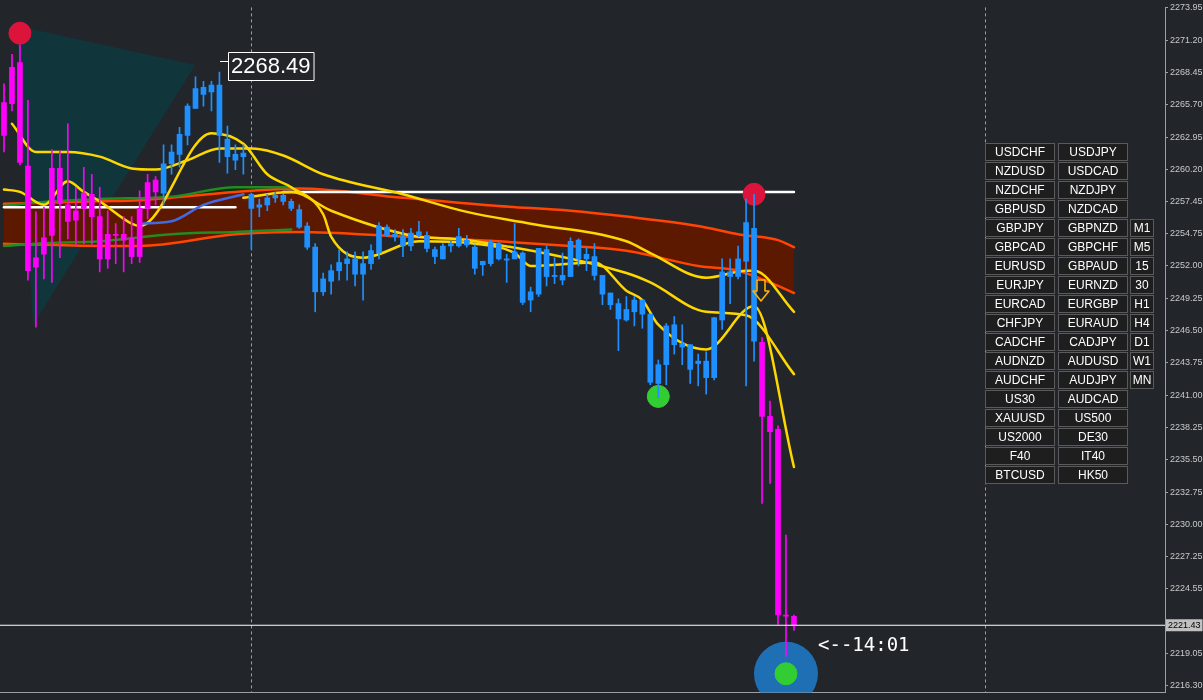 The width and height of the screenshot is (1203, 700). What do you see at coordinates (1020, 152) in the screenshot?
I see `annotation: USDCHF` at bounding box center [1020, 152].